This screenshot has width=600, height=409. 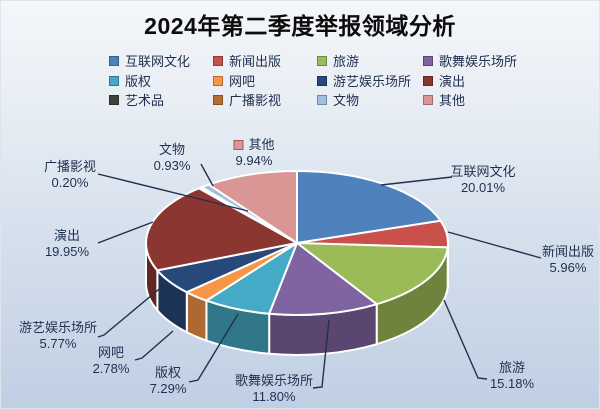 I want to click on chart-title: 2024年第二季度举报领域分析, so click(x=300, y=26).